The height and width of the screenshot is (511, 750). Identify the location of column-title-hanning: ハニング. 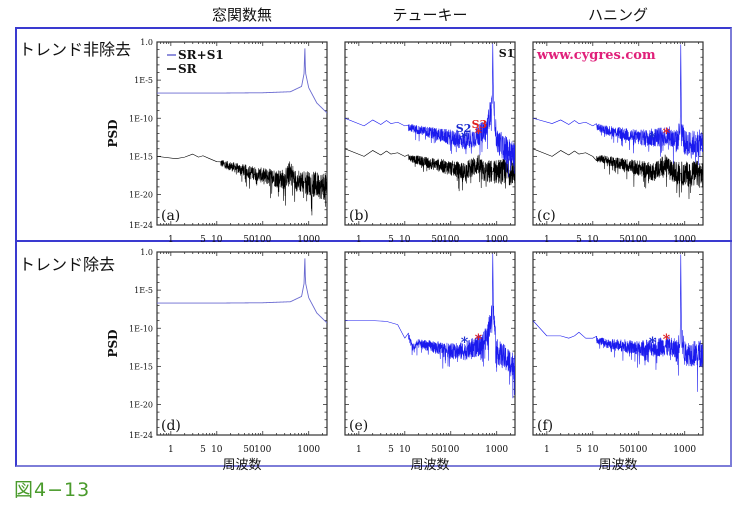
(617, 15).